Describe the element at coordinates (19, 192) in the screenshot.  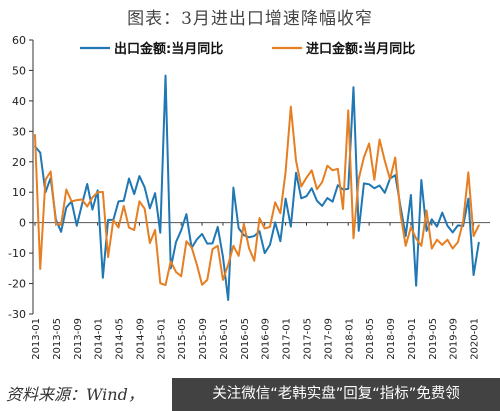
I see `y-tick-label: 10` at that location.